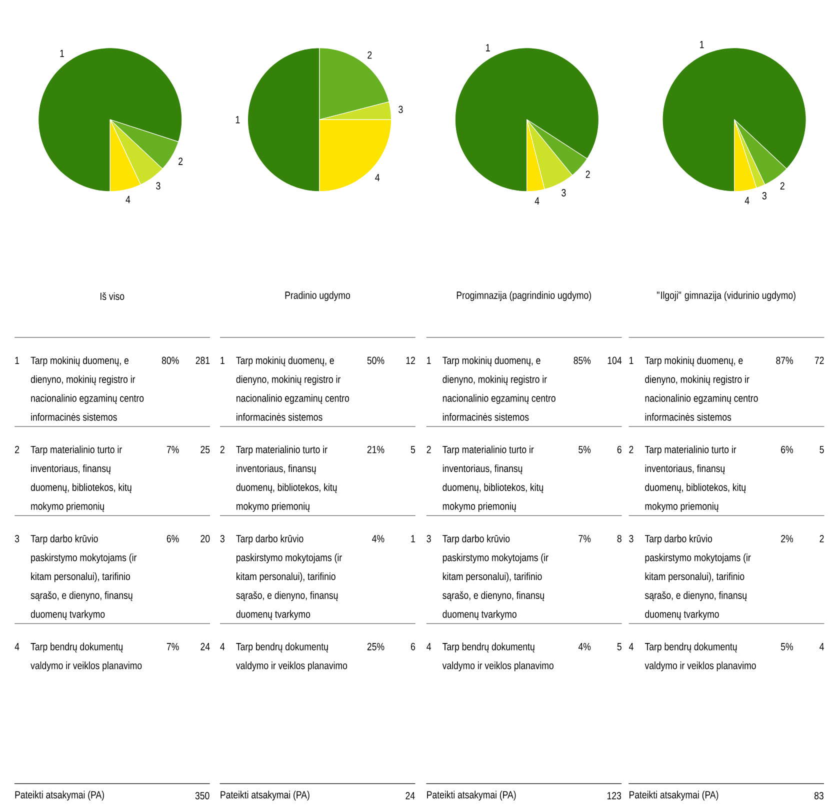  Describe the element at coordinates (726, 296) in the screenshot. I see `text: "Ilgoji" gimnazija (vidurinio ugdymo)` at that location.